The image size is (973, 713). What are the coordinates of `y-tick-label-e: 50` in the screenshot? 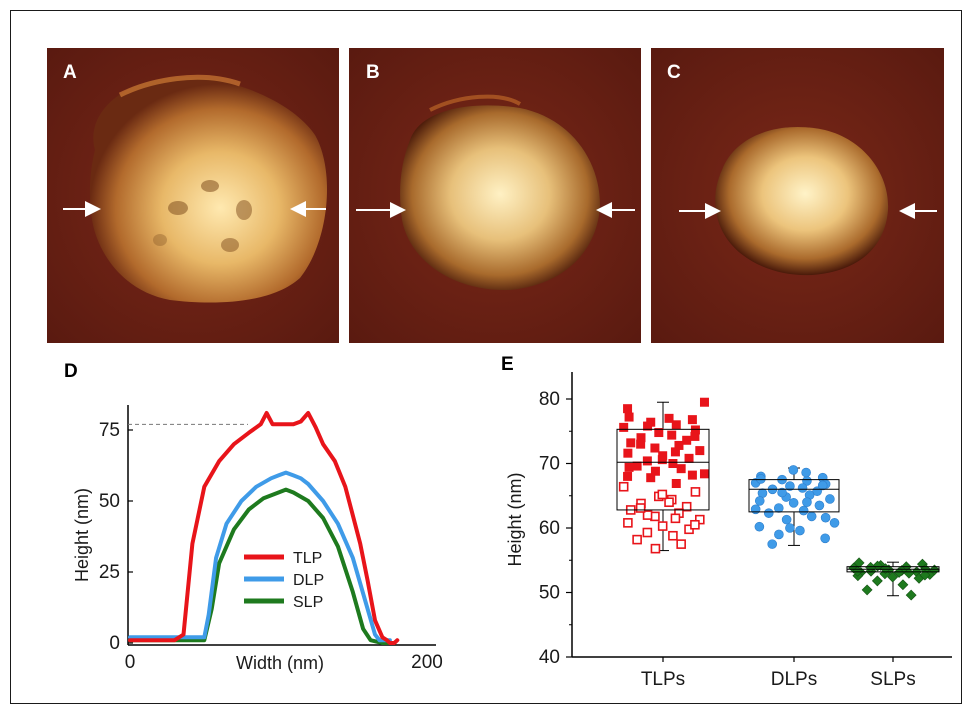 It's located at (549, 593).